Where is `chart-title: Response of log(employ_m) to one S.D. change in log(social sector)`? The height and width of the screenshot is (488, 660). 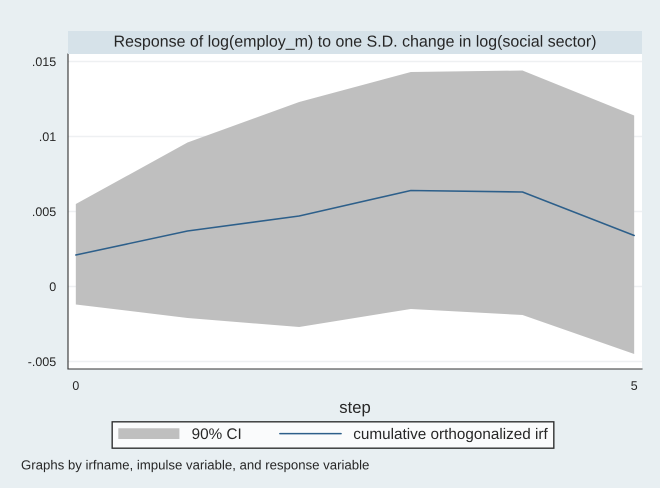 chart-title: Response of log(employ_m) to one S.D. change in log(social sector) is located at coordinates (355, 42).